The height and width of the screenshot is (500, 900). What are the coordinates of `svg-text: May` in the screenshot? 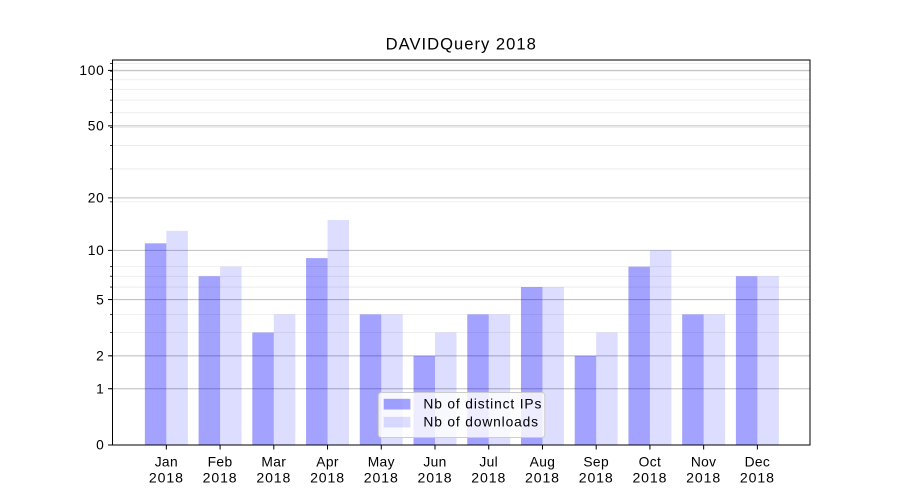 It's located at (381, 462).